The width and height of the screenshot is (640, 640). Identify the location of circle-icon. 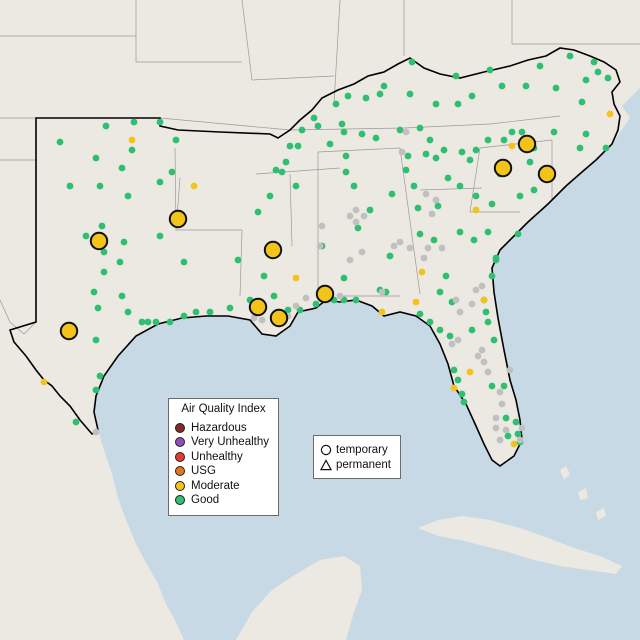
(326, 450).